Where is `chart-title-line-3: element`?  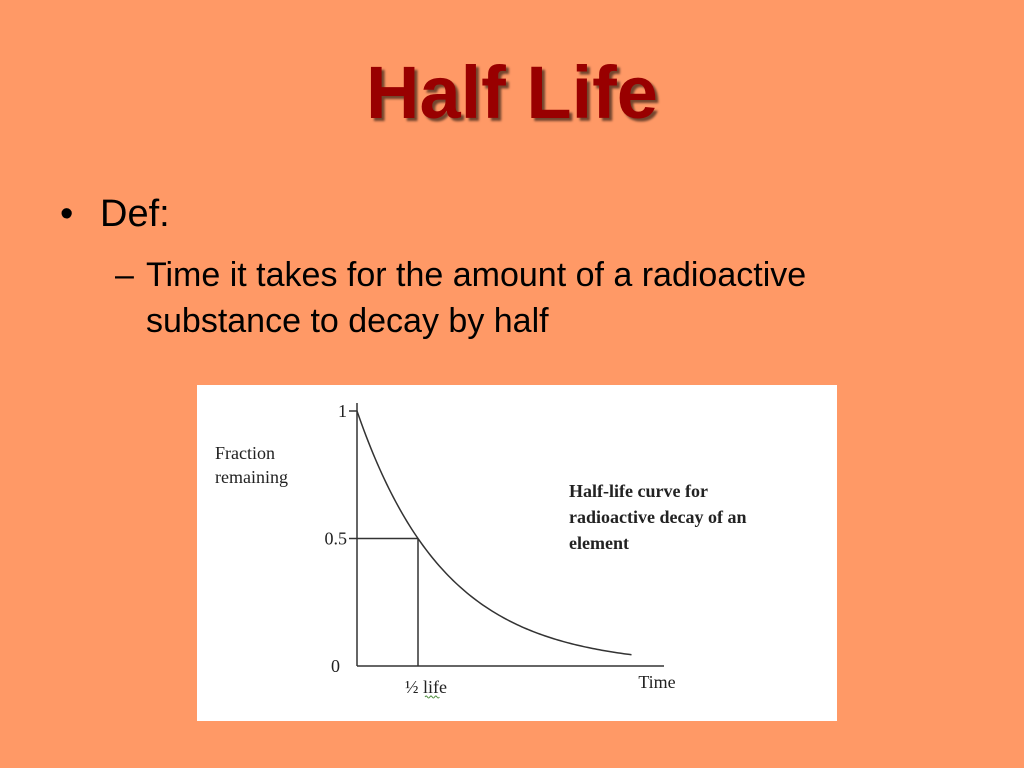 chart-title-line-3: element is located at coordinates (599, 543).